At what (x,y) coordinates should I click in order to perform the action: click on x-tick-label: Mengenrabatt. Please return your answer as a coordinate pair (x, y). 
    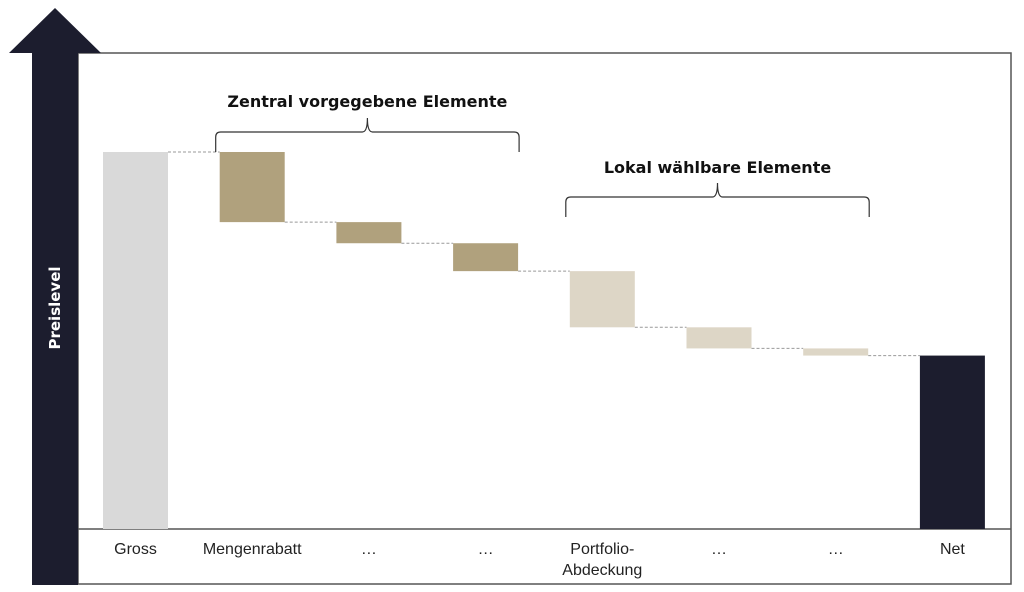
    Looking at the image, I should click on (252, 549).